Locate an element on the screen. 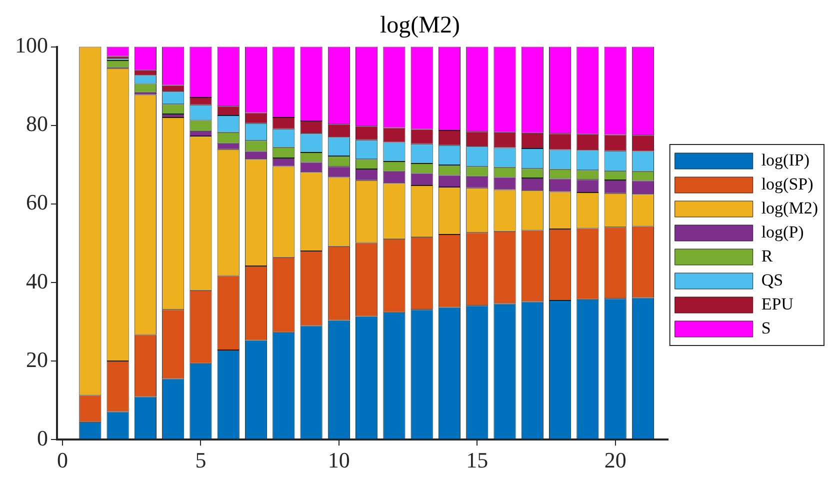 This screenshot has width=840, height=490. legend-label: R is located at coordinates (767, 256).